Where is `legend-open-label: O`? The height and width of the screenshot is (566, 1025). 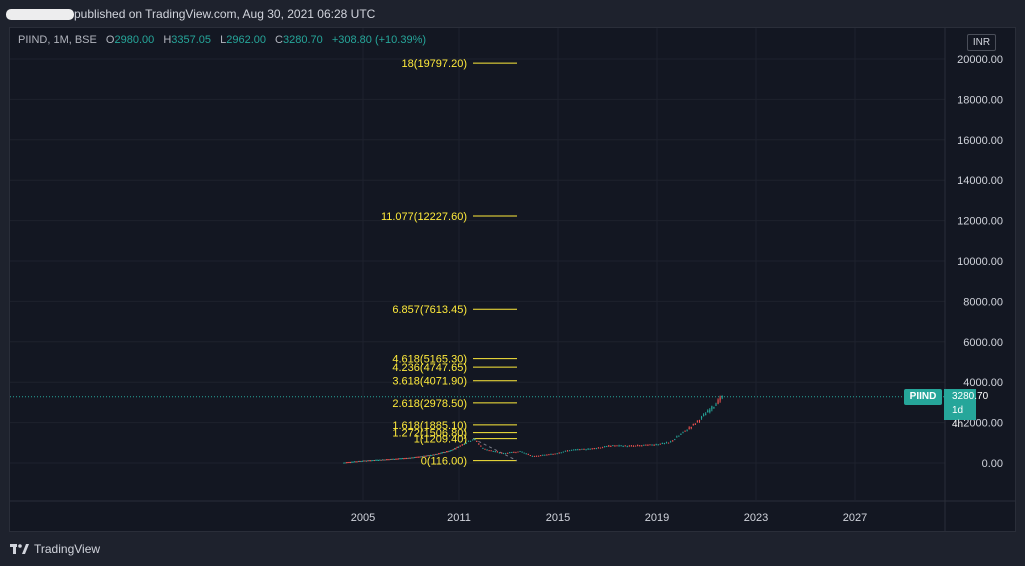 legend-open-label: O is located at coordinates (110, 40).